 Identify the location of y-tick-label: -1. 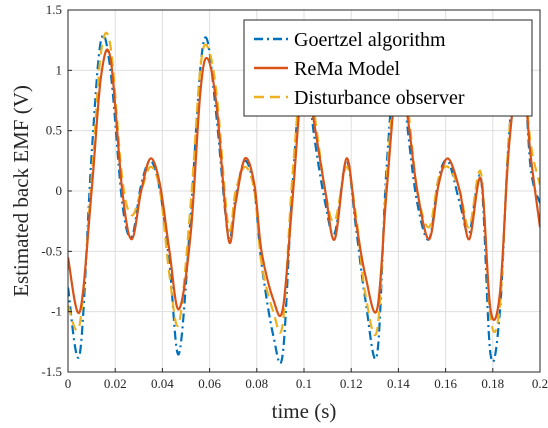
(56, 311).